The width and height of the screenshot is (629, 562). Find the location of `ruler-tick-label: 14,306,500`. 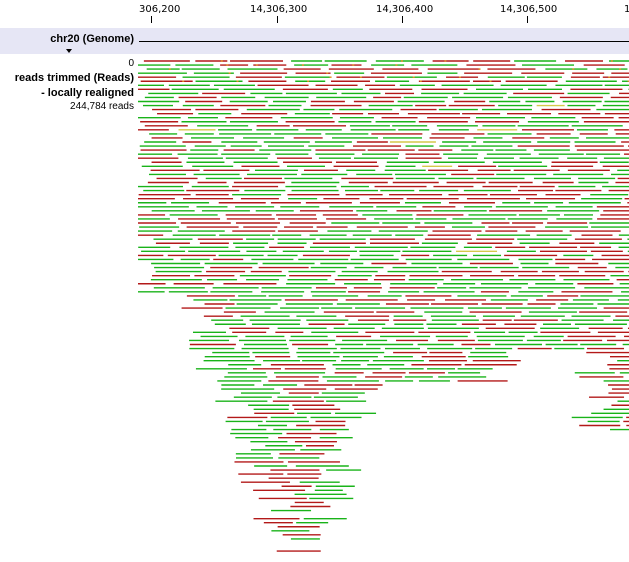

ruler-tick-label: 14,306,500 is located at coordinates (529, 9).